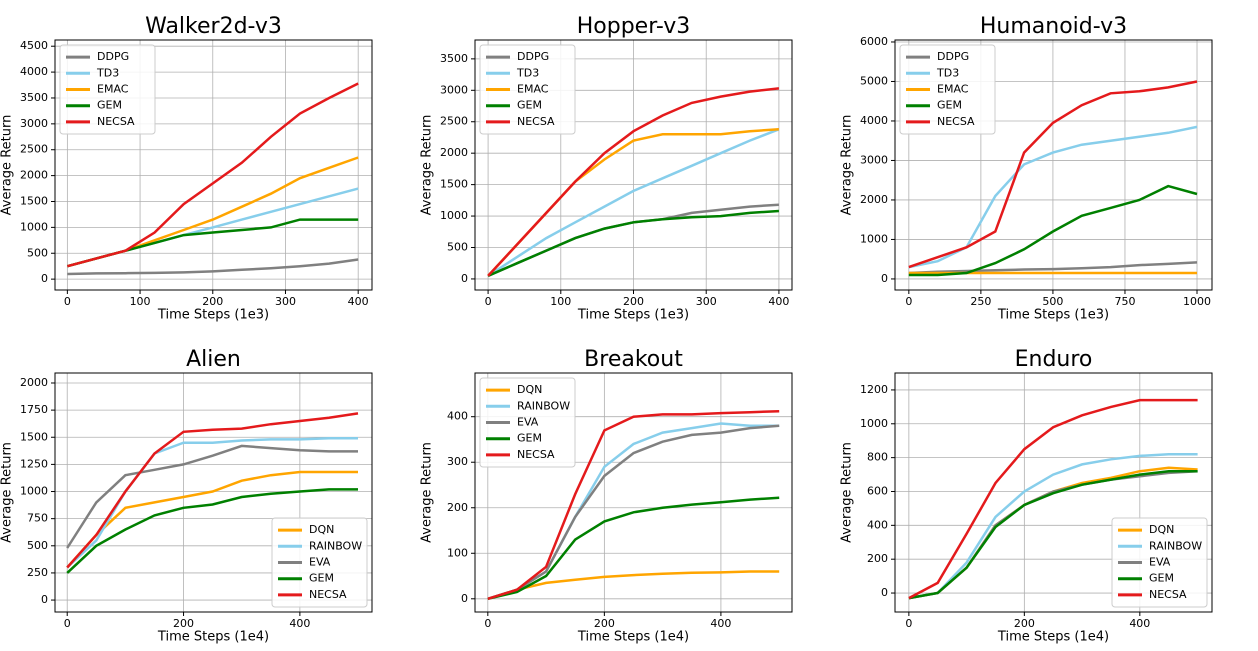  Describe the element at coordinates (34, 463) in the screenshot. I see `y-tick-label: 1250` at that location.